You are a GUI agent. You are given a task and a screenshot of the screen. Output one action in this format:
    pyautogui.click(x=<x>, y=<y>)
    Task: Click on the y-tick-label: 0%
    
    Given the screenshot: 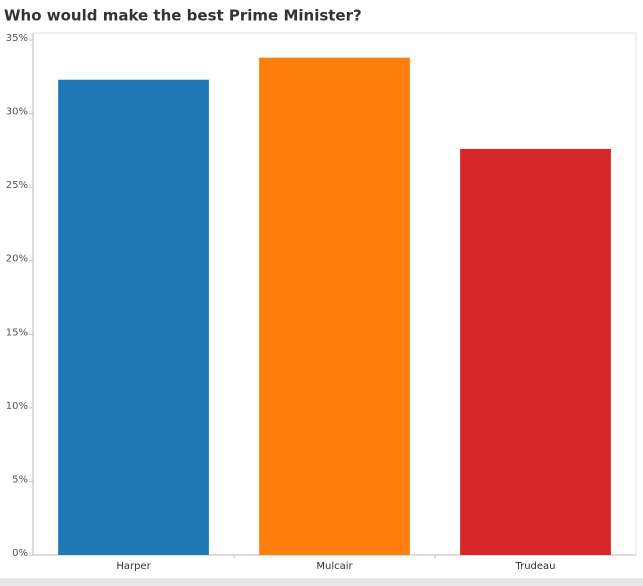 What is the action you would take?
    pyautogui.click(x=20, y=553)
    